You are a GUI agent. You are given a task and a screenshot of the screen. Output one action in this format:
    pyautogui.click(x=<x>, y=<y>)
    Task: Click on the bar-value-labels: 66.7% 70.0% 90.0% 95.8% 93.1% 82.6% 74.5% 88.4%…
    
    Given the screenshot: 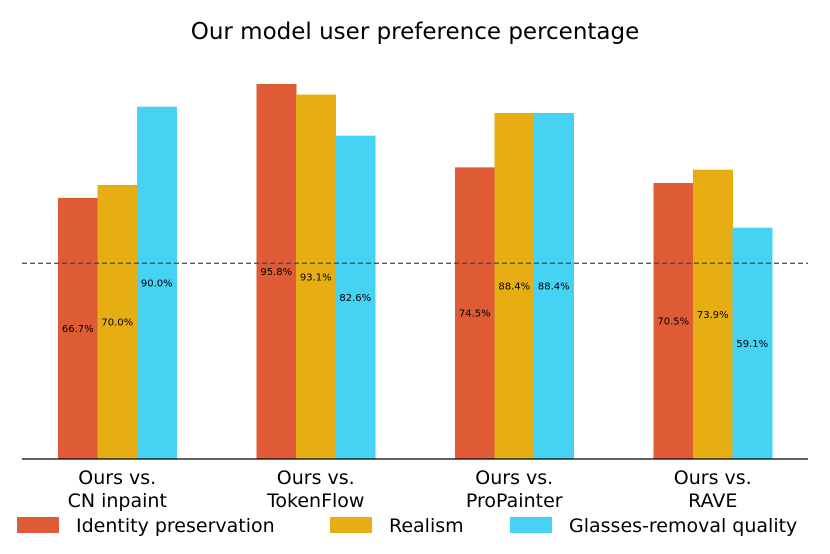 What is the action you would take?
    pyautogui.click(x=415, y=308)
    